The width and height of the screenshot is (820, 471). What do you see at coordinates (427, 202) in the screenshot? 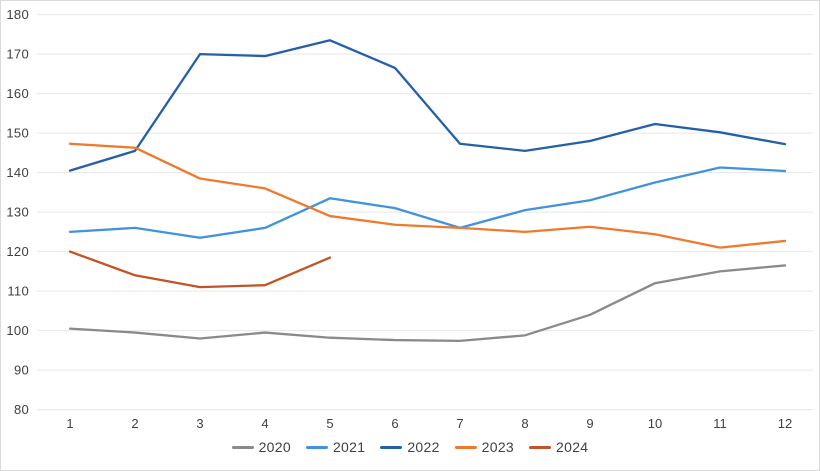
I see `series-line-2021` at bounding box center [427, 202].